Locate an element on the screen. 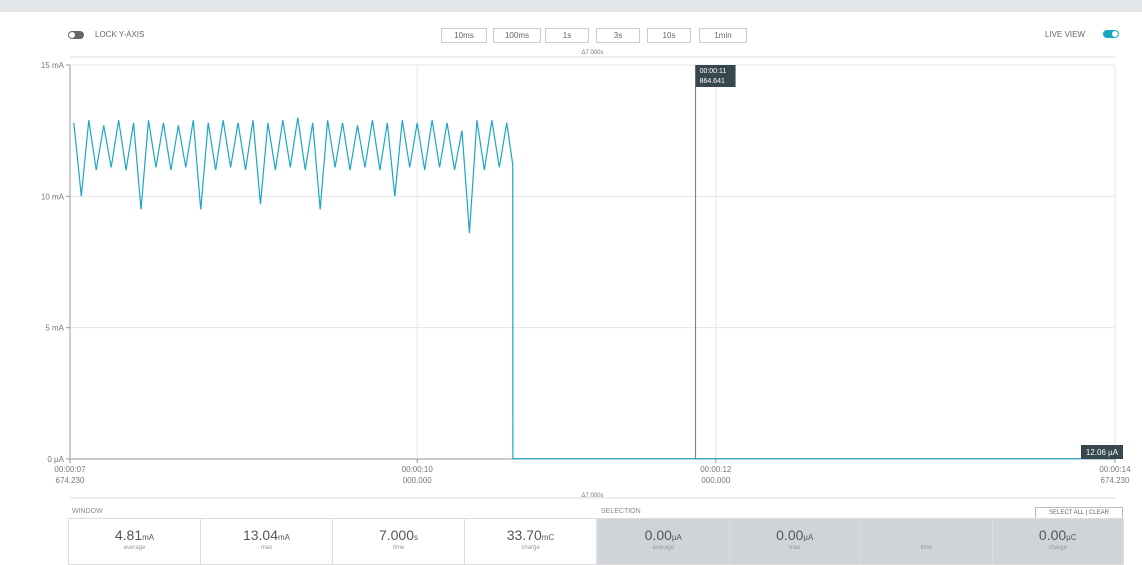 The image size is (1142, 565). stat-value: 0.00µC is located at coordinates (1058, 535).